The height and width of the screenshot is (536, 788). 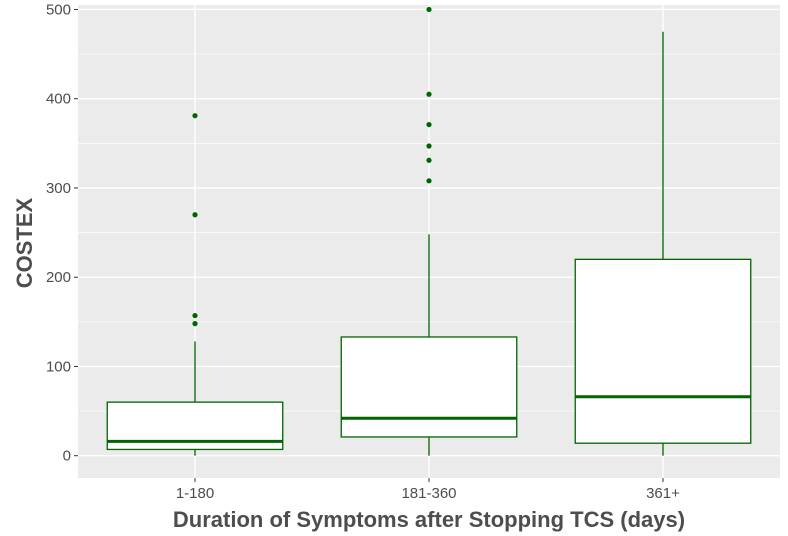 I want to click on y-tick-label: 0, so click(x=67, y=456).